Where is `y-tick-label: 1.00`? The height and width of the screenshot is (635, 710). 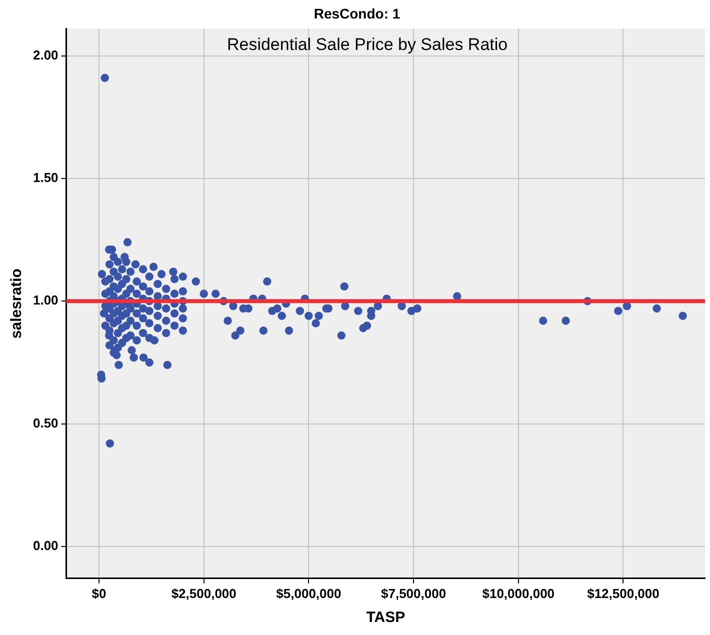
y-tick-label: 1.00 is located at coordinates (45, 300).